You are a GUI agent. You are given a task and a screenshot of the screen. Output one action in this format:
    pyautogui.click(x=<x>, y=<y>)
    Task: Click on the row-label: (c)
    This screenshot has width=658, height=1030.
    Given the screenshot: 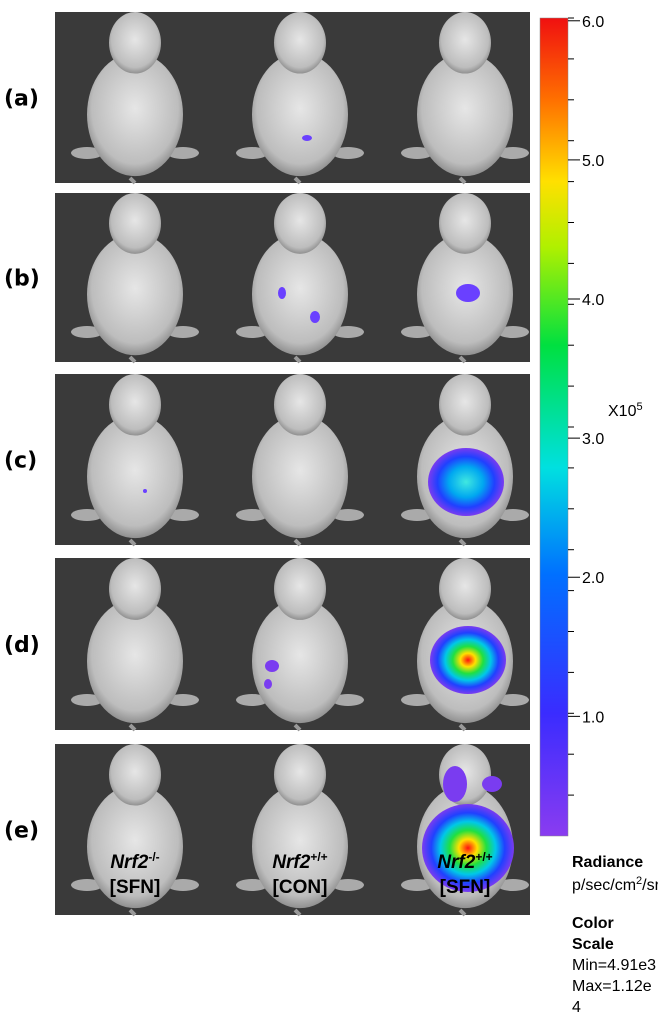 What is the action you would take?
    pyautogui.click(x=20, y=461)
    